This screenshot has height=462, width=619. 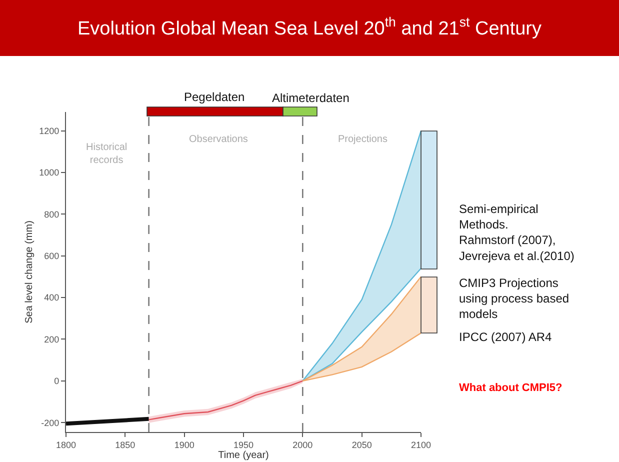 What do you see at coordinates (49, 173) in the screenshot?
I see `y-tick-label: 1000` at bounding box center [49, 173].